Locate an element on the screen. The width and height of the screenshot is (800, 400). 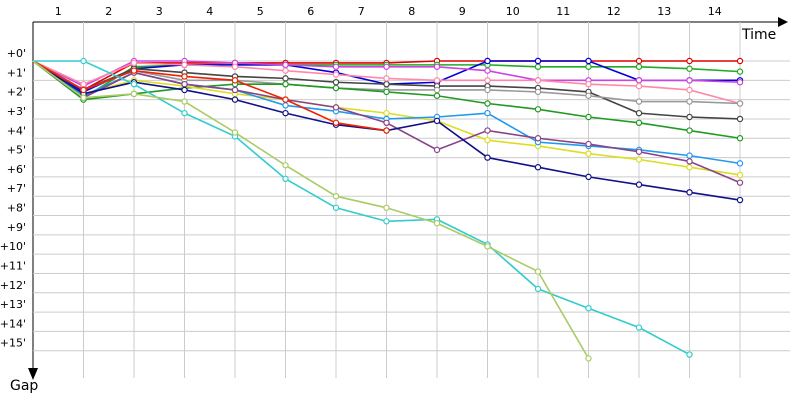
x-tick-label: 14 is located at coordinates (715, 11).